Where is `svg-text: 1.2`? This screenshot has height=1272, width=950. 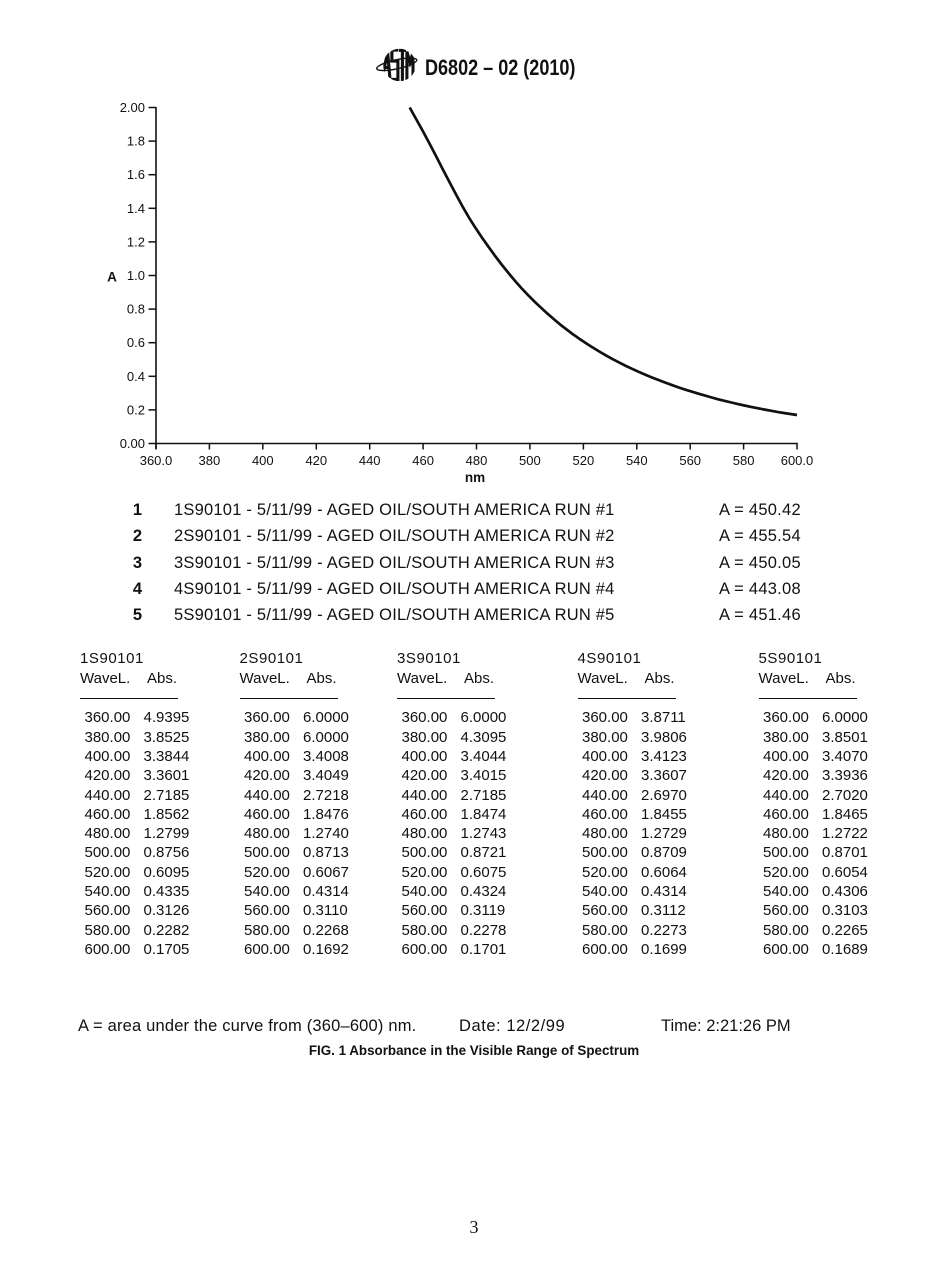
svg-text: 1.2 is located at coordinates (136, 241).